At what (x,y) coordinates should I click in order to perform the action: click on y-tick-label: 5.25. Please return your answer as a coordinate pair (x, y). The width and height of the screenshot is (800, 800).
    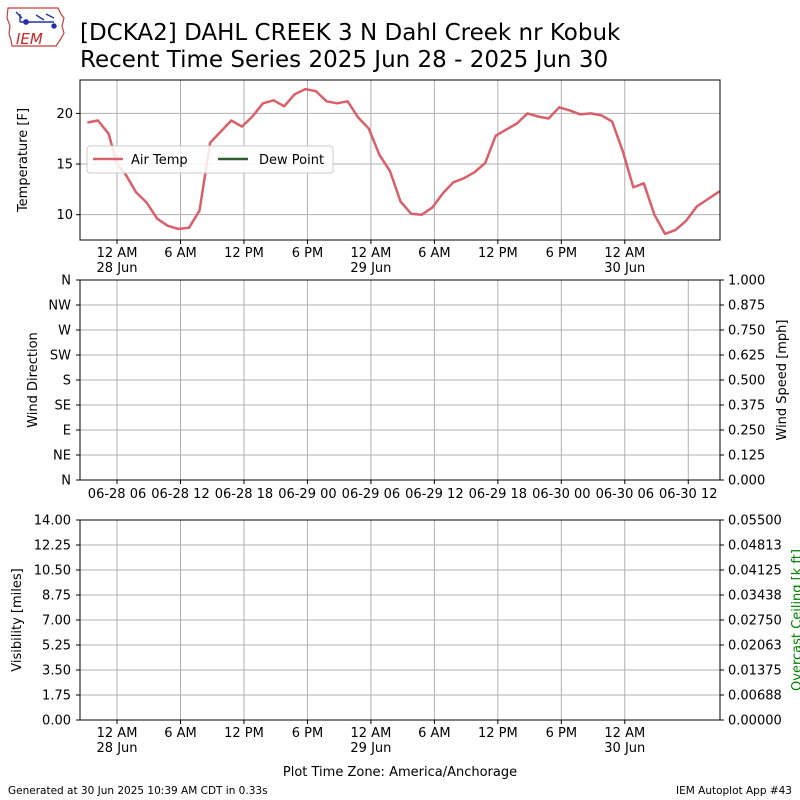
    Looking at the image, I should click on (56, 646).